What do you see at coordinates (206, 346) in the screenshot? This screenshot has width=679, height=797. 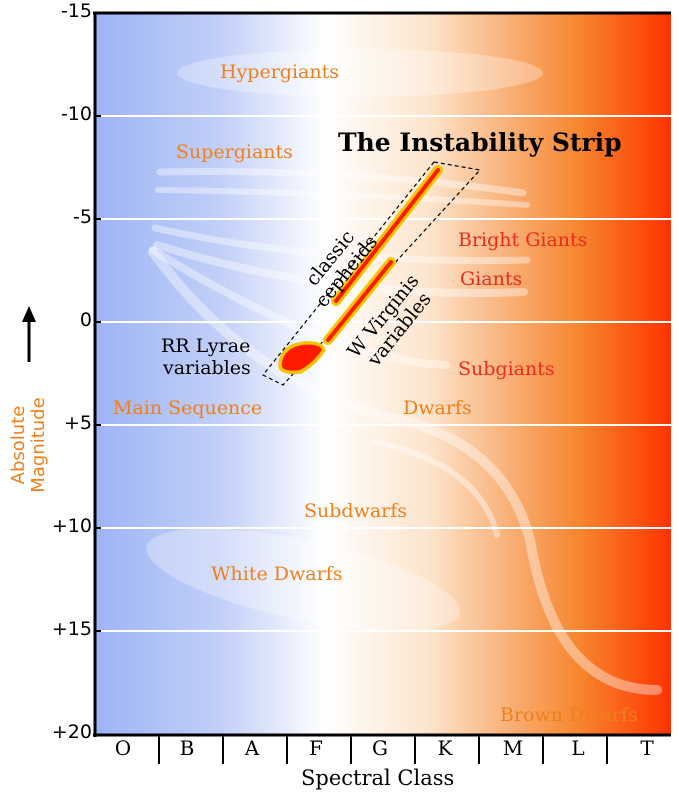 I see `rr-lyrae-label-line1: RR Lyrae` at bounding box center [206, 346].